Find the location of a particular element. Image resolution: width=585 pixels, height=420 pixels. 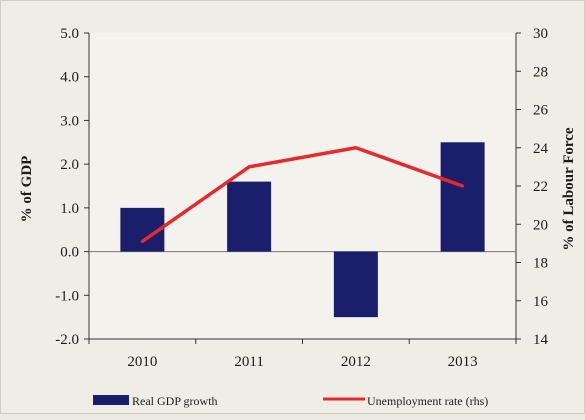

legend: Real GDP growth Unemployment rate (rhs) is located at coordinates (290, 401).